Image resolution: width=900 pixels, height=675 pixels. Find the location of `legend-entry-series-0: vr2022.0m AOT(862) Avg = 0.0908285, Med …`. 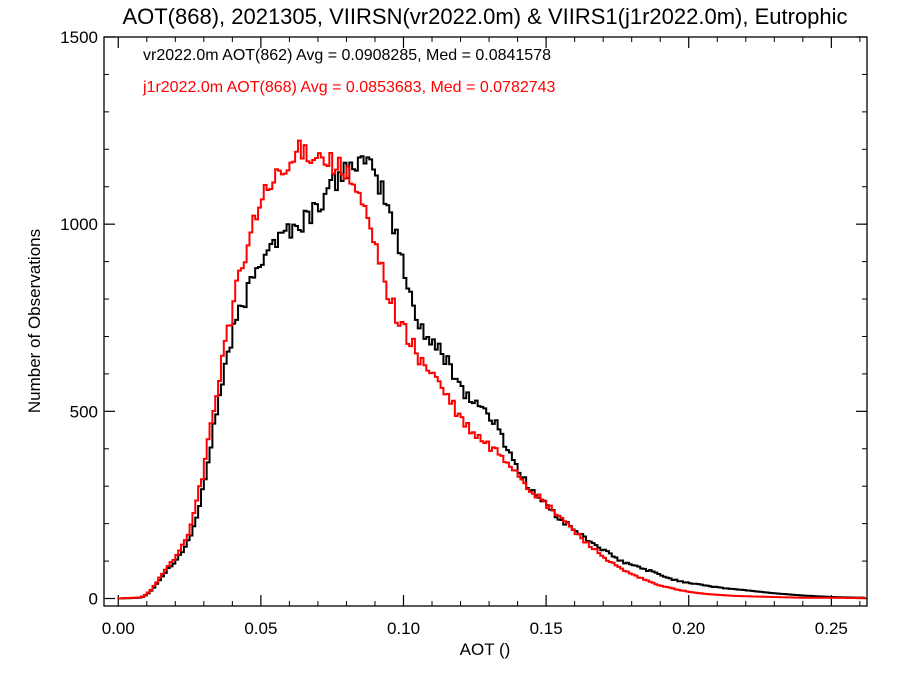

legend-entry-series-0: vr2022.0m AOT(862) Avg = 0.0908285, Med … is located at coordinates (347, 55).